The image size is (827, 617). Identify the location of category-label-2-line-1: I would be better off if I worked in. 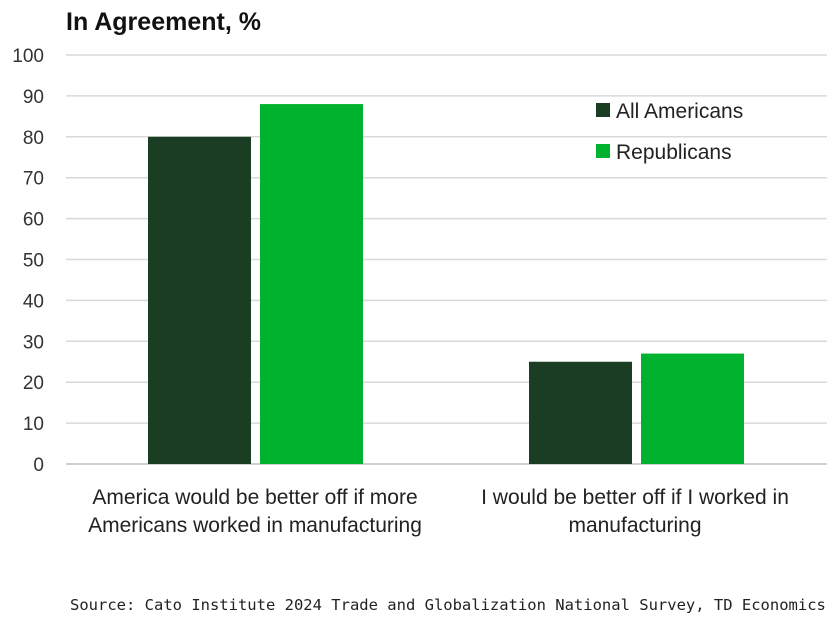
(635, 497).